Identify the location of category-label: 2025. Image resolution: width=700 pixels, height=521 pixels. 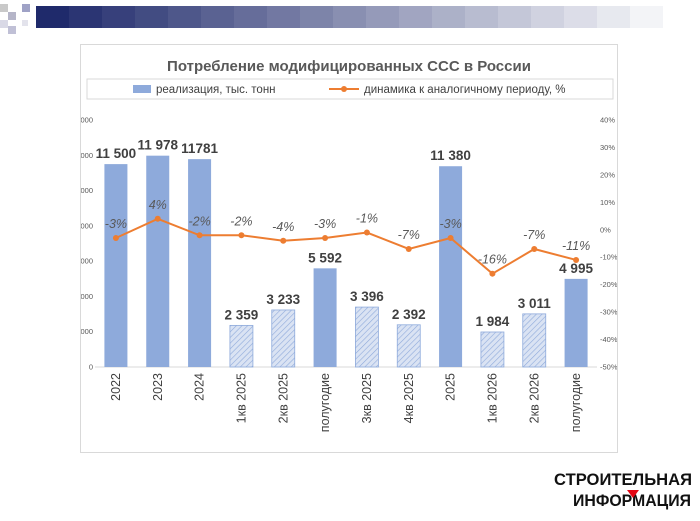
(451, 387).